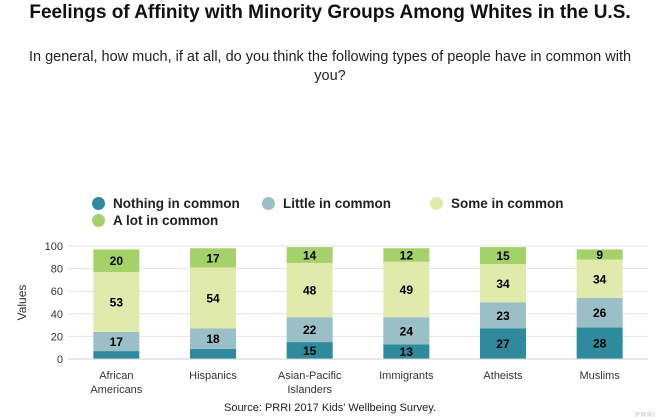  I want to click on x-tick-label-2-line-0: Asian-Pacific, so click(310, 376).